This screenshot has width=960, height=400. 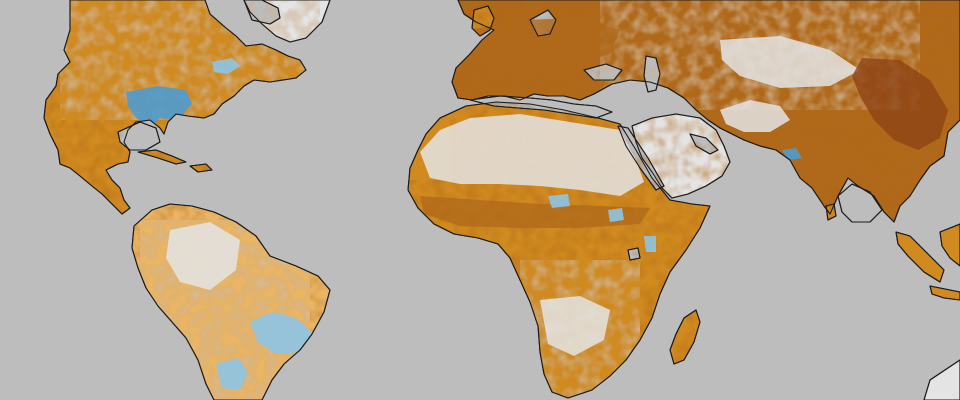 What do you see at coordinates (162, 157) in the screenshot?
I see `cuba-outline` at bounding box center [162, 157].